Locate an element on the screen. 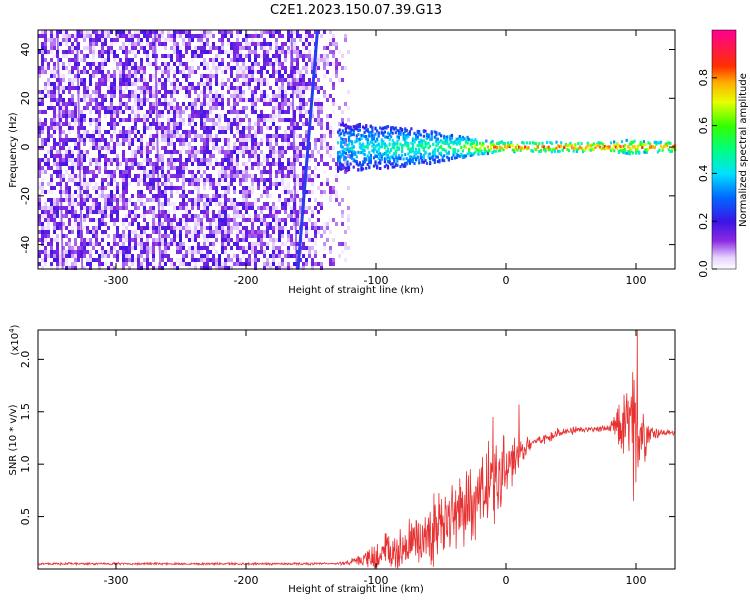 Image resolution: width=750 pixels, height=600 pixels. noise-cell-1993 is located at coordinates (192, 128).